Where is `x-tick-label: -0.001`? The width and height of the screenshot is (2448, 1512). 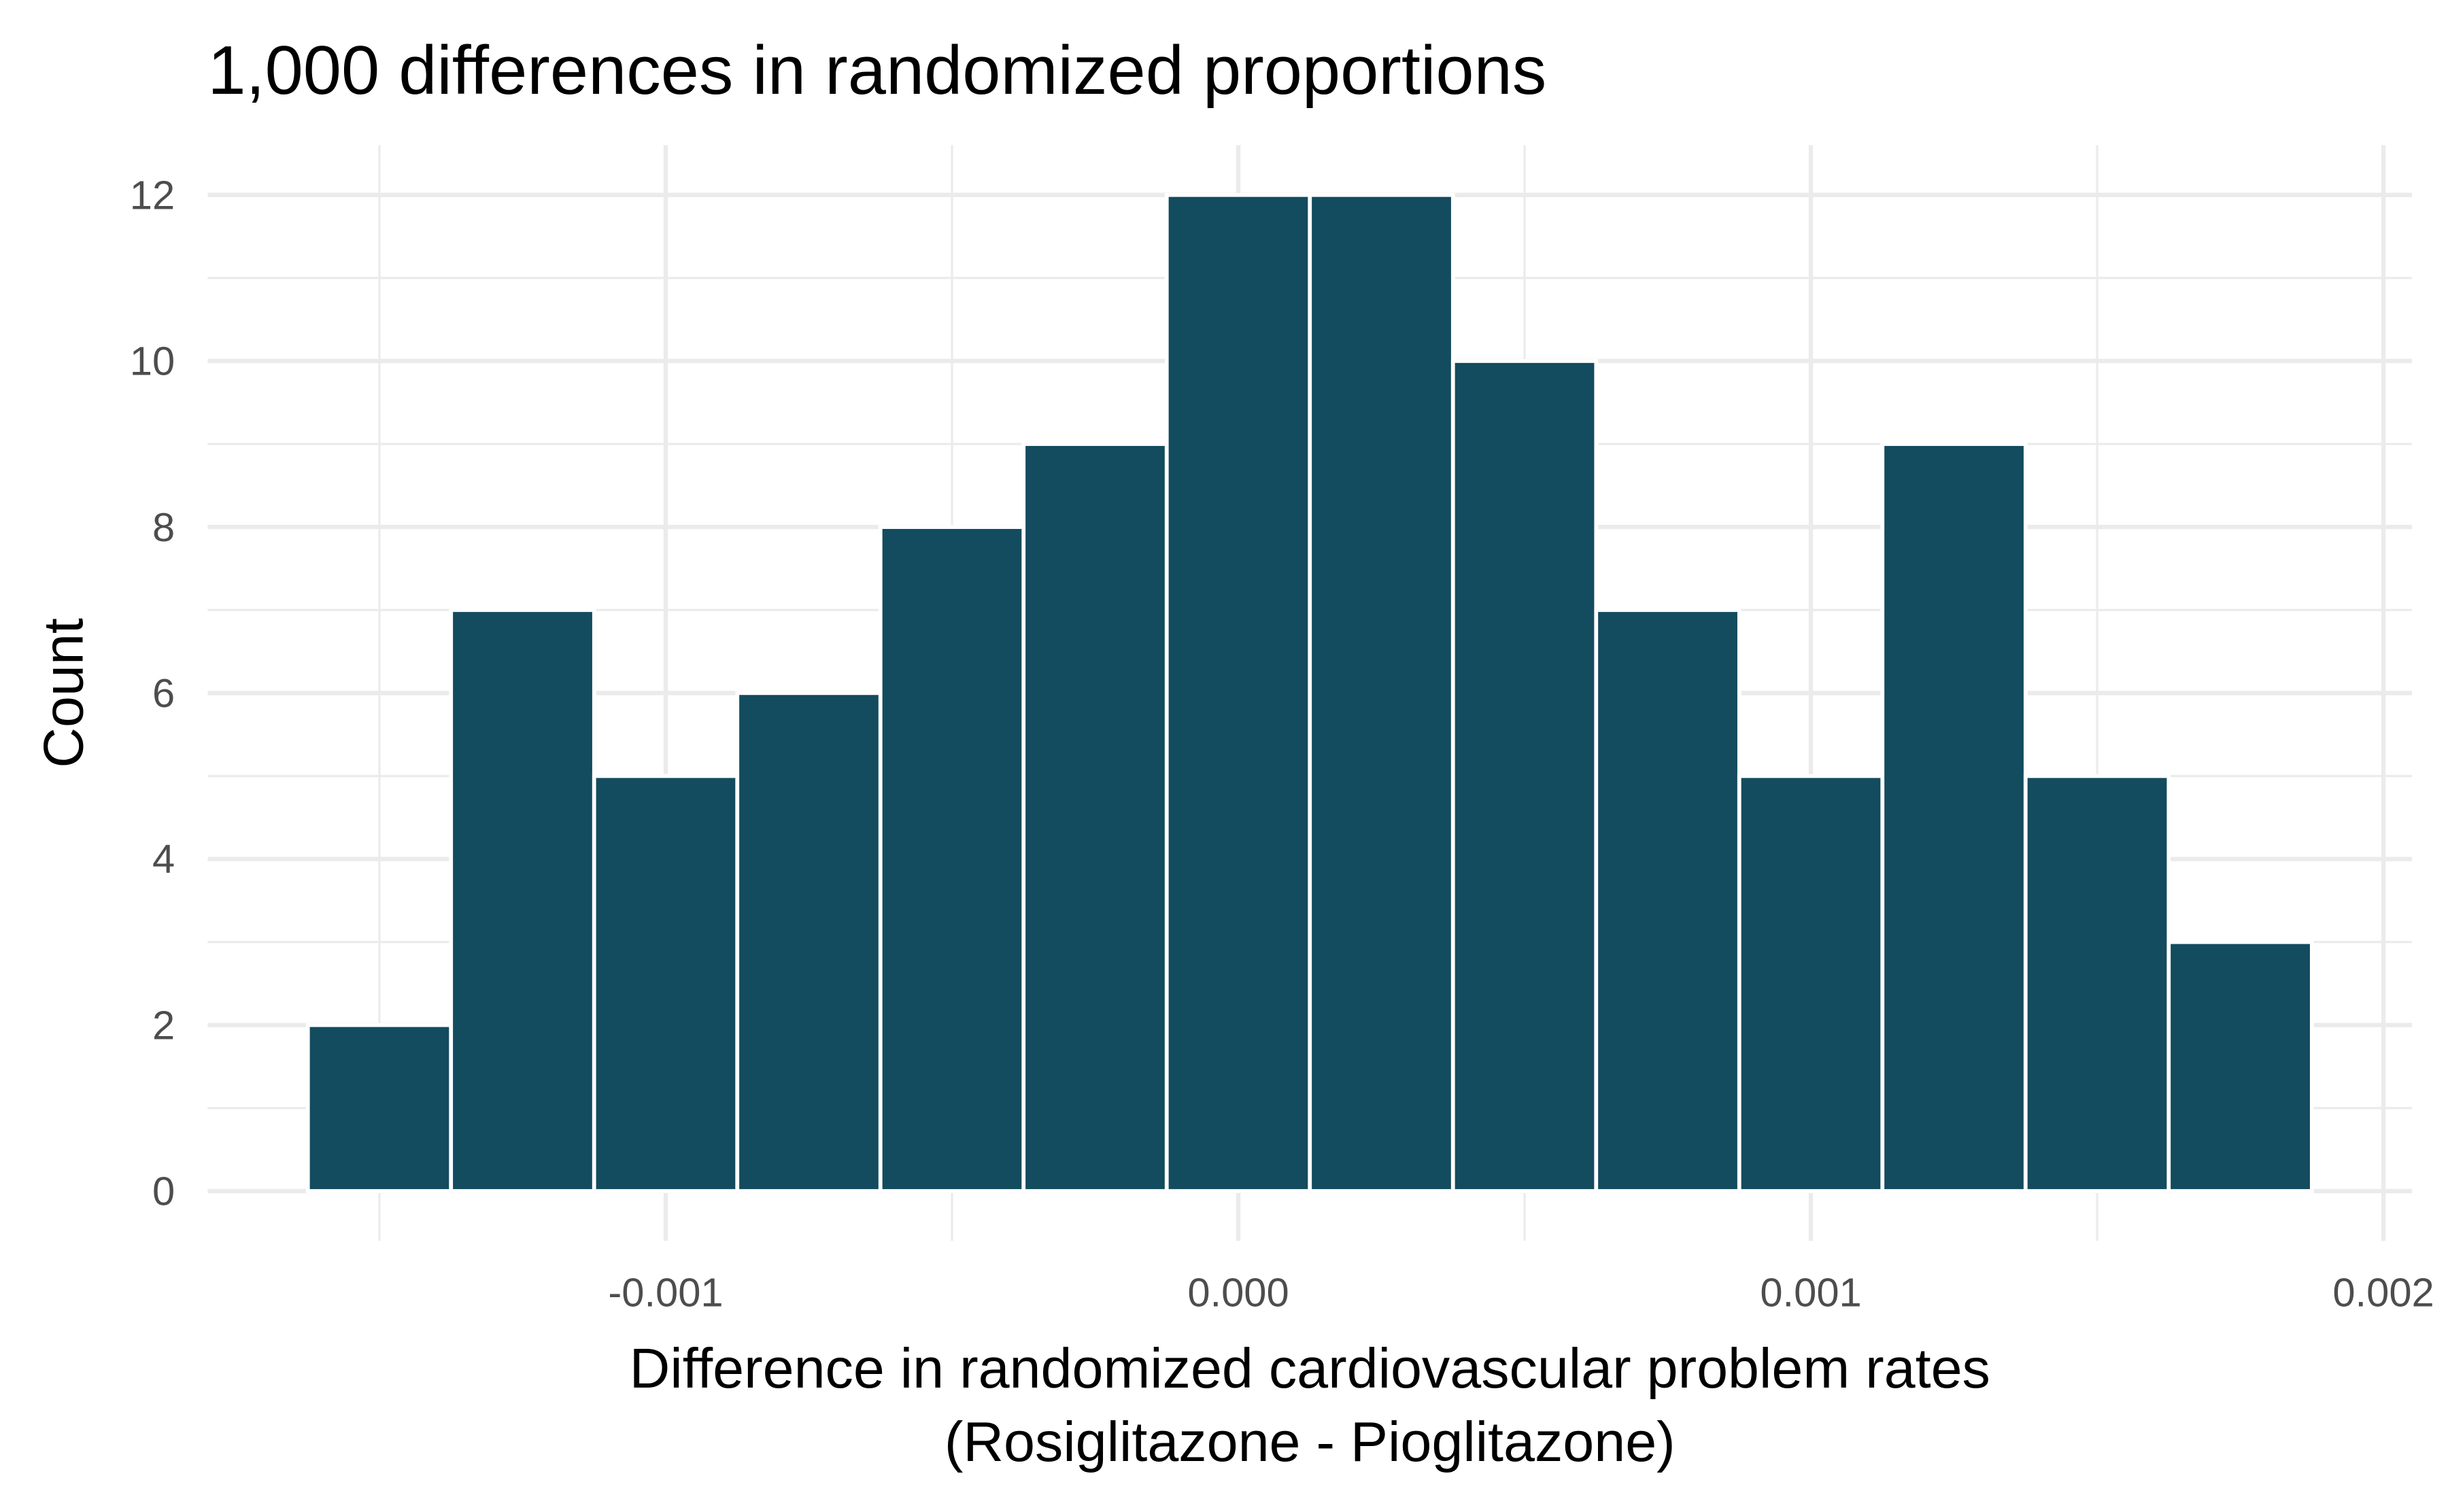 x-tick-label: -0.001 is located at coordinates (666, 1293).